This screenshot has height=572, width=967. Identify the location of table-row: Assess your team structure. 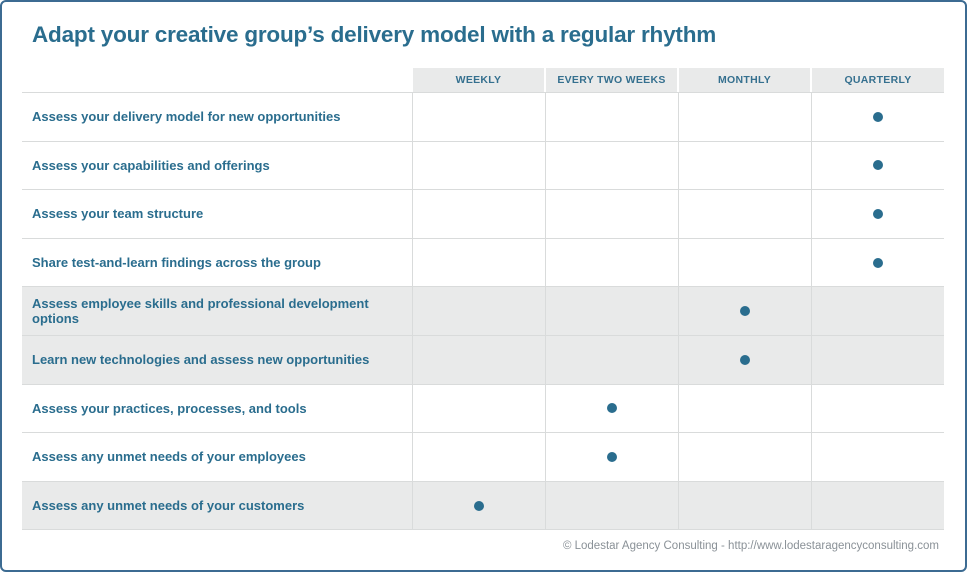
(483, 214).